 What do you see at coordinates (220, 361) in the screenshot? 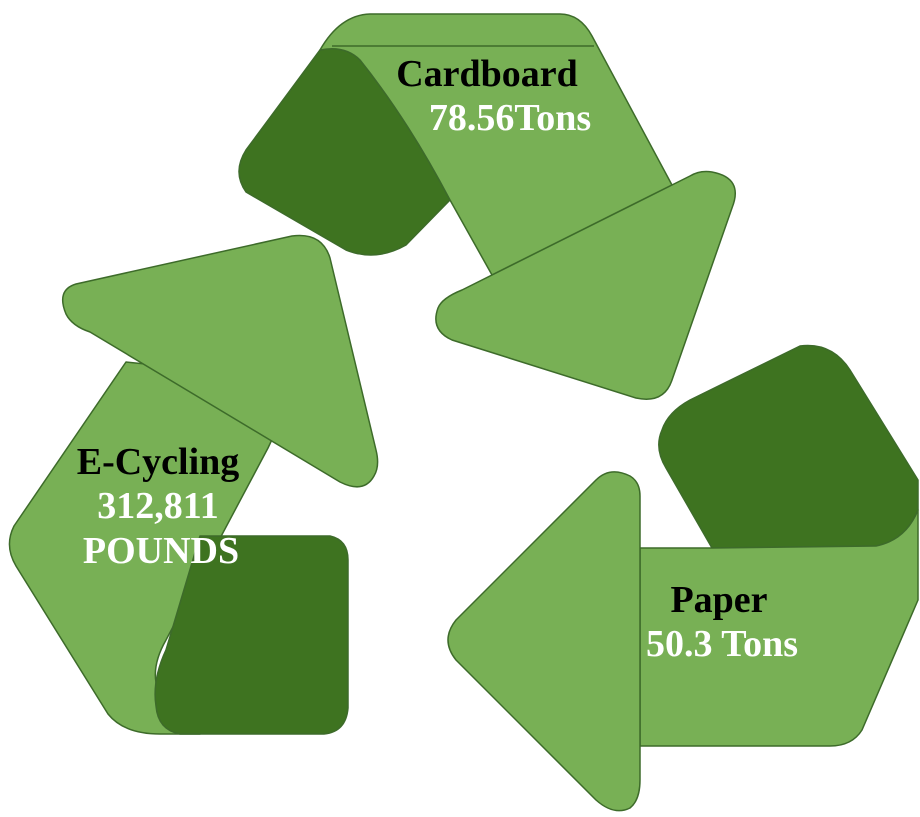
I see `ecycling-arrow-head` at bounding box center [220, 361].